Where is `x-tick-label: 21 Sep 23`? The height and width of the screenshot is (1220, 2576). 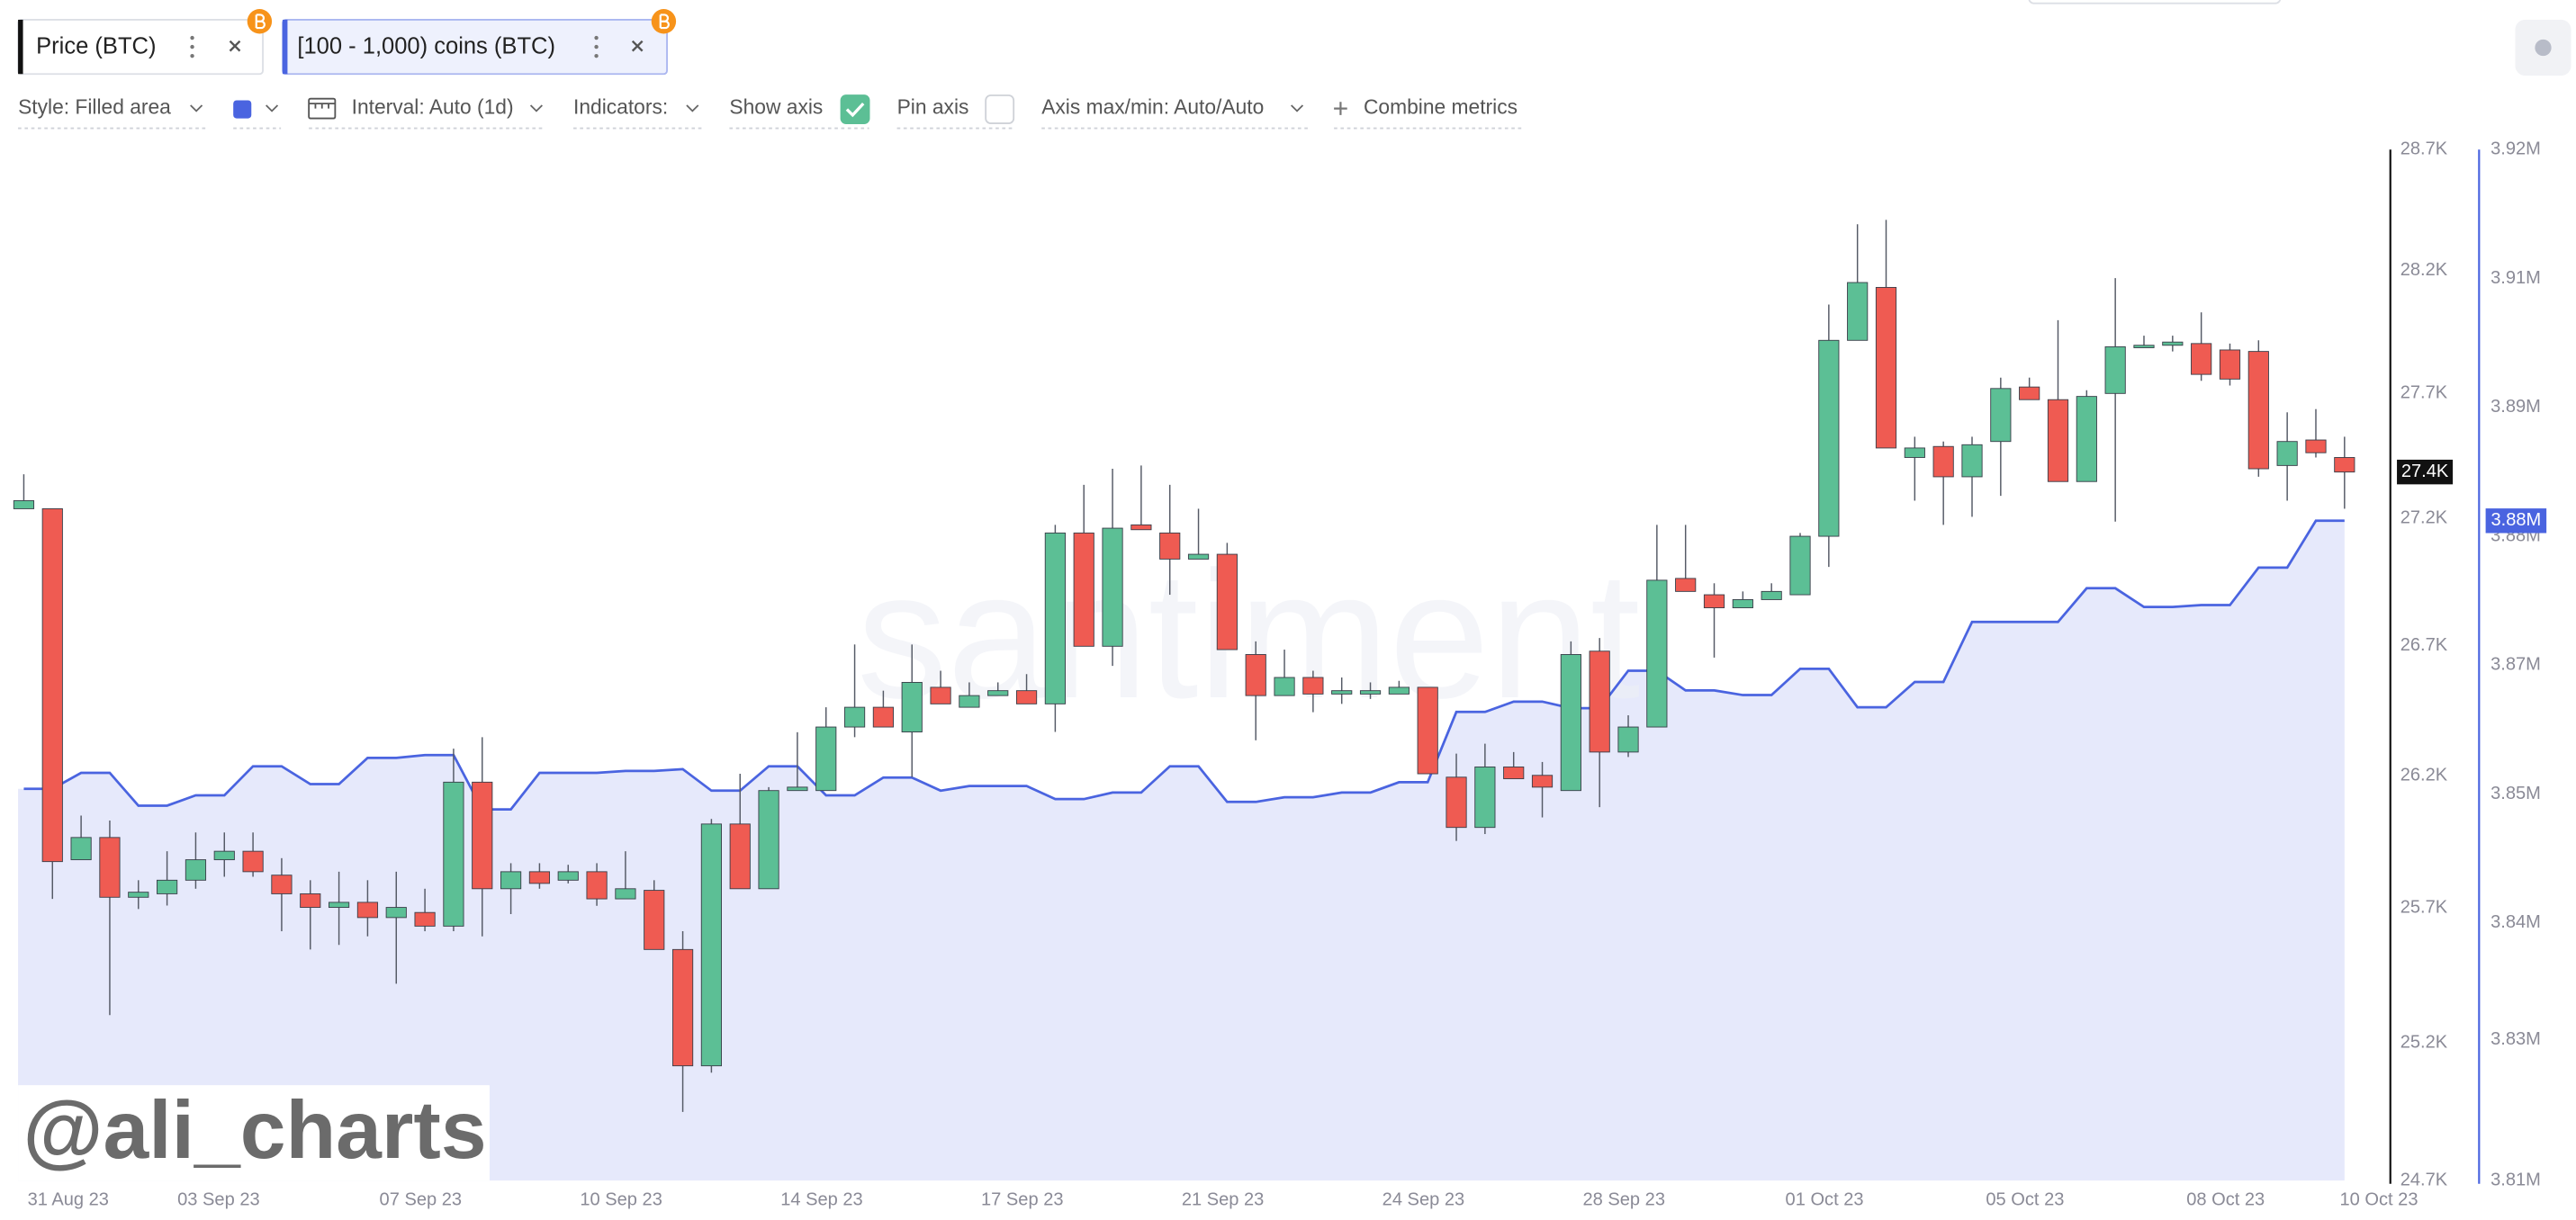
x-tick-label: 21 Sep 23 is located at coordinates (1223, 1199).